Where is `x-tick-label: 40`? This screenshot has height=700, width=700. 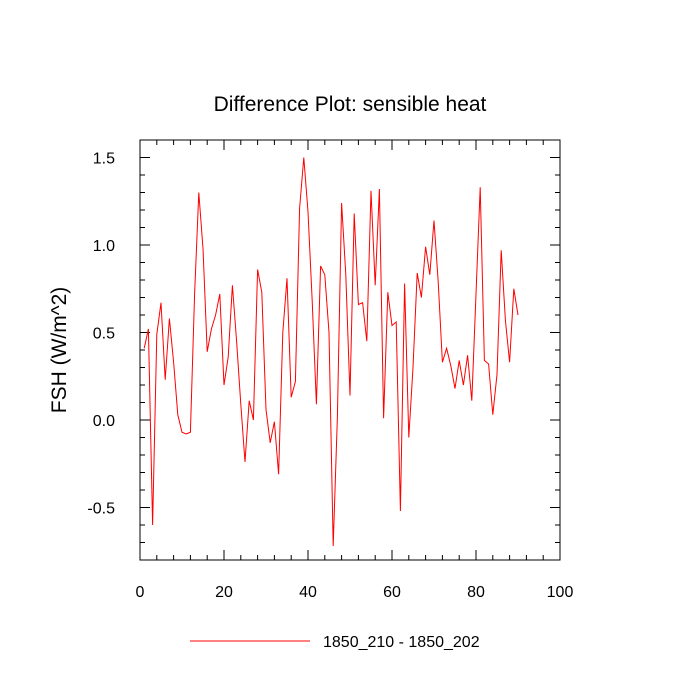 x-tick-label: 40 is located at coordinates (308, 592).